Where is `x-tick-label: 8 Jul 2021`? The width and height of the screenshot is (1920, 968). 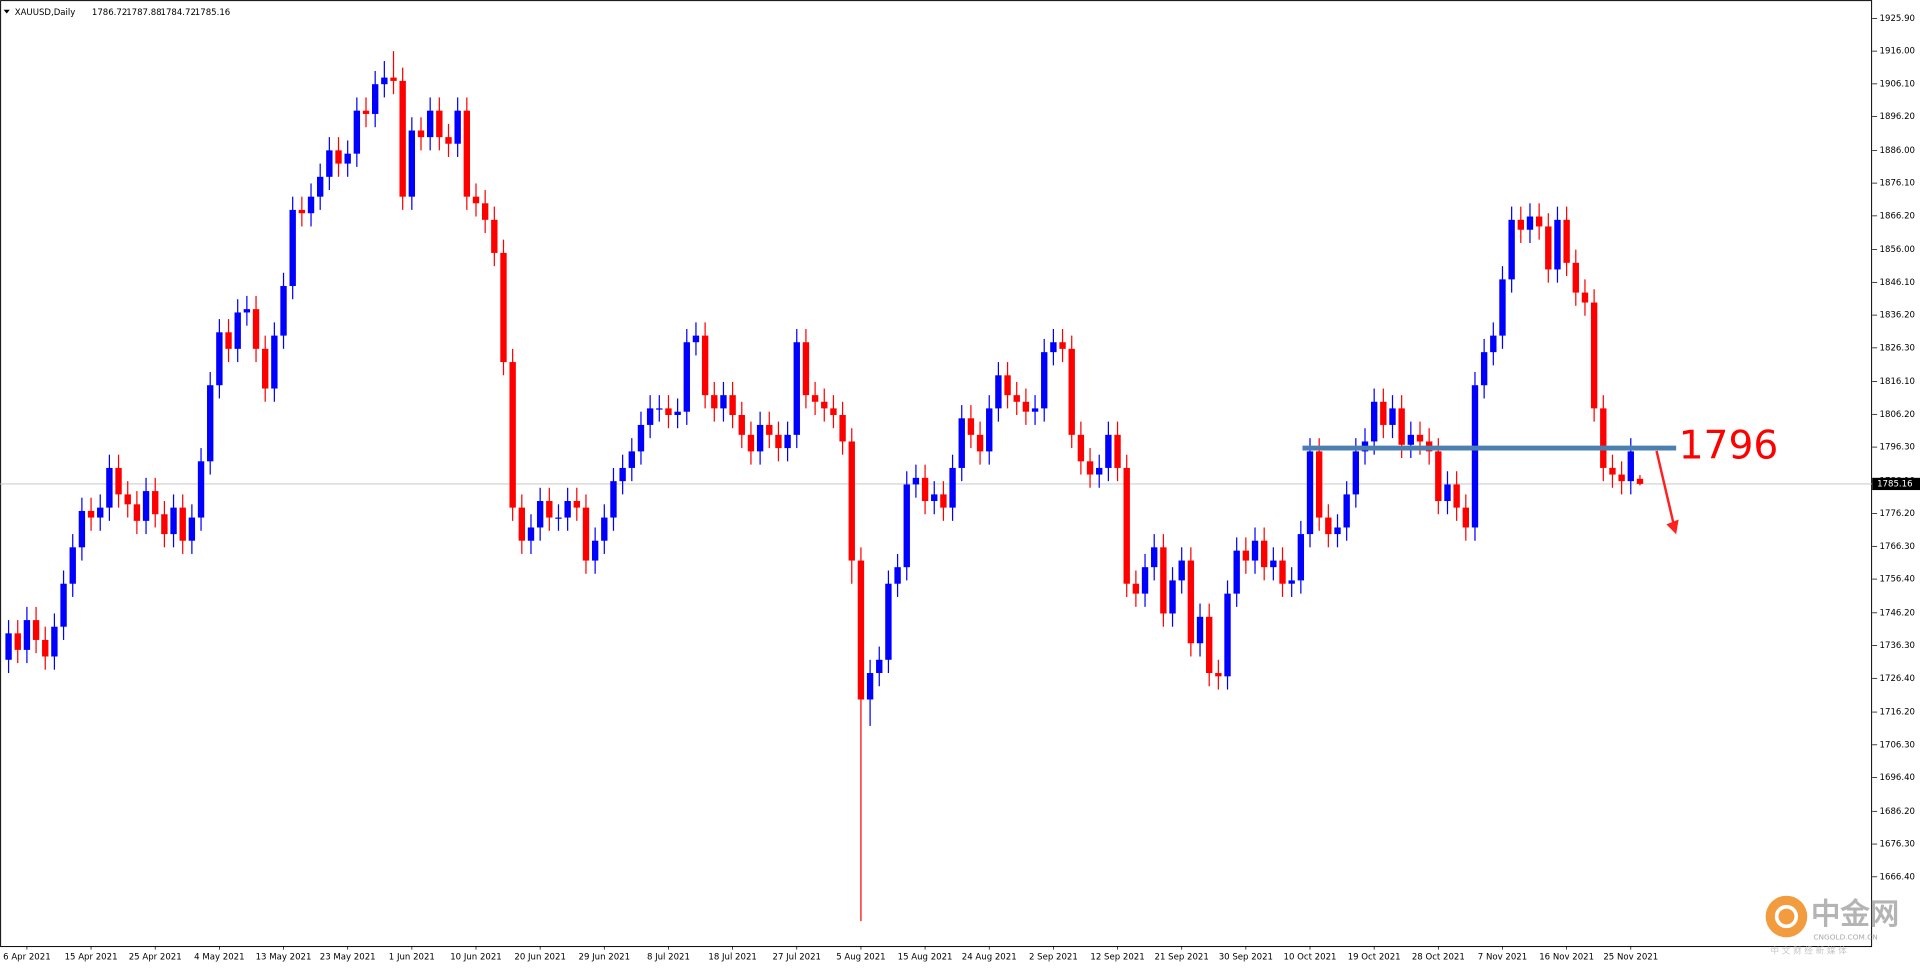
x-tick-label: 8 Jul 2021 is located at coordinates (668, 957).